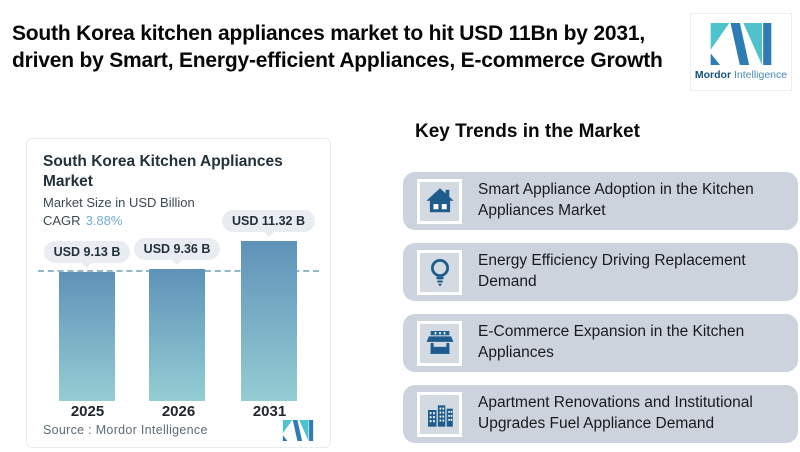 This screenshot has width=800, height=452. I want to click on x-tick-2026: 2026, so click(178, 411).